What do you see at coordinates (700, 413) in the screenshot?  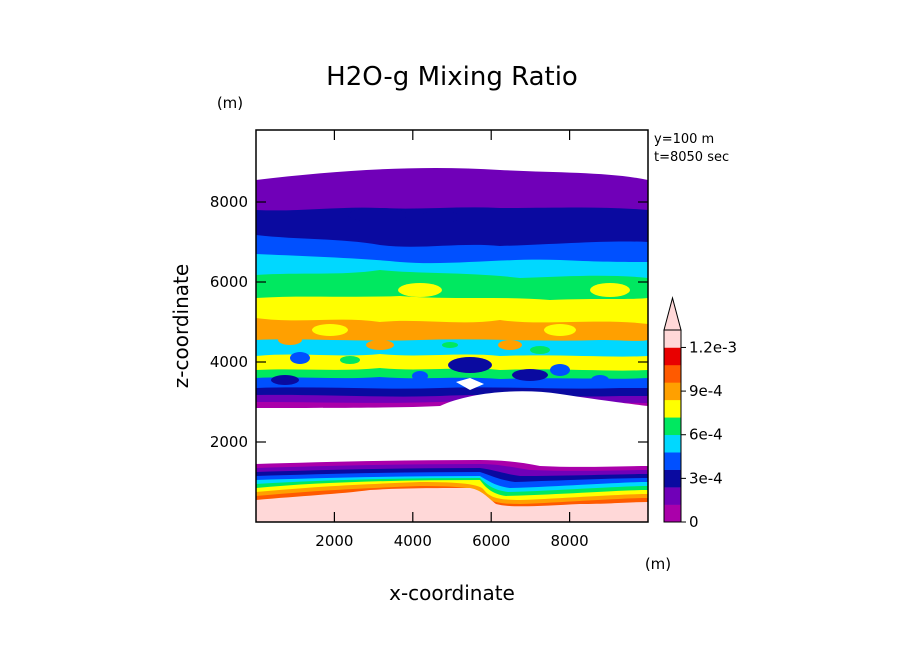 I see `colorbar: 0 3e-4 6e-4 9e-4 1.2e-3` at bounding box center [700, 413].